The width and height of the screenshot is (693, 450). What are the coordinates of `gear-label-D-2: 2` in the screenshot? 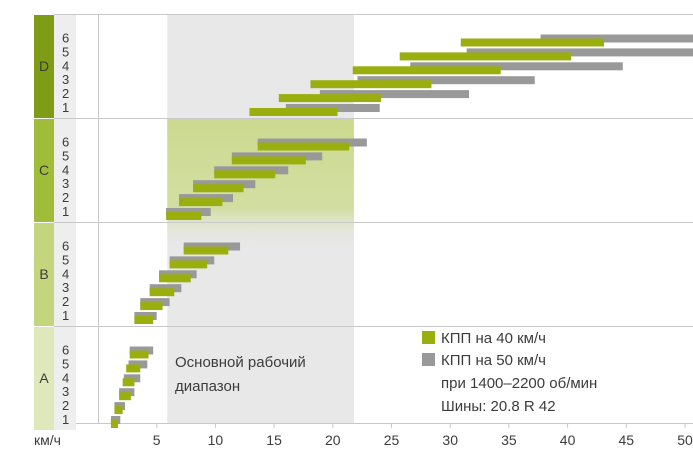 It's located at (65, 93).